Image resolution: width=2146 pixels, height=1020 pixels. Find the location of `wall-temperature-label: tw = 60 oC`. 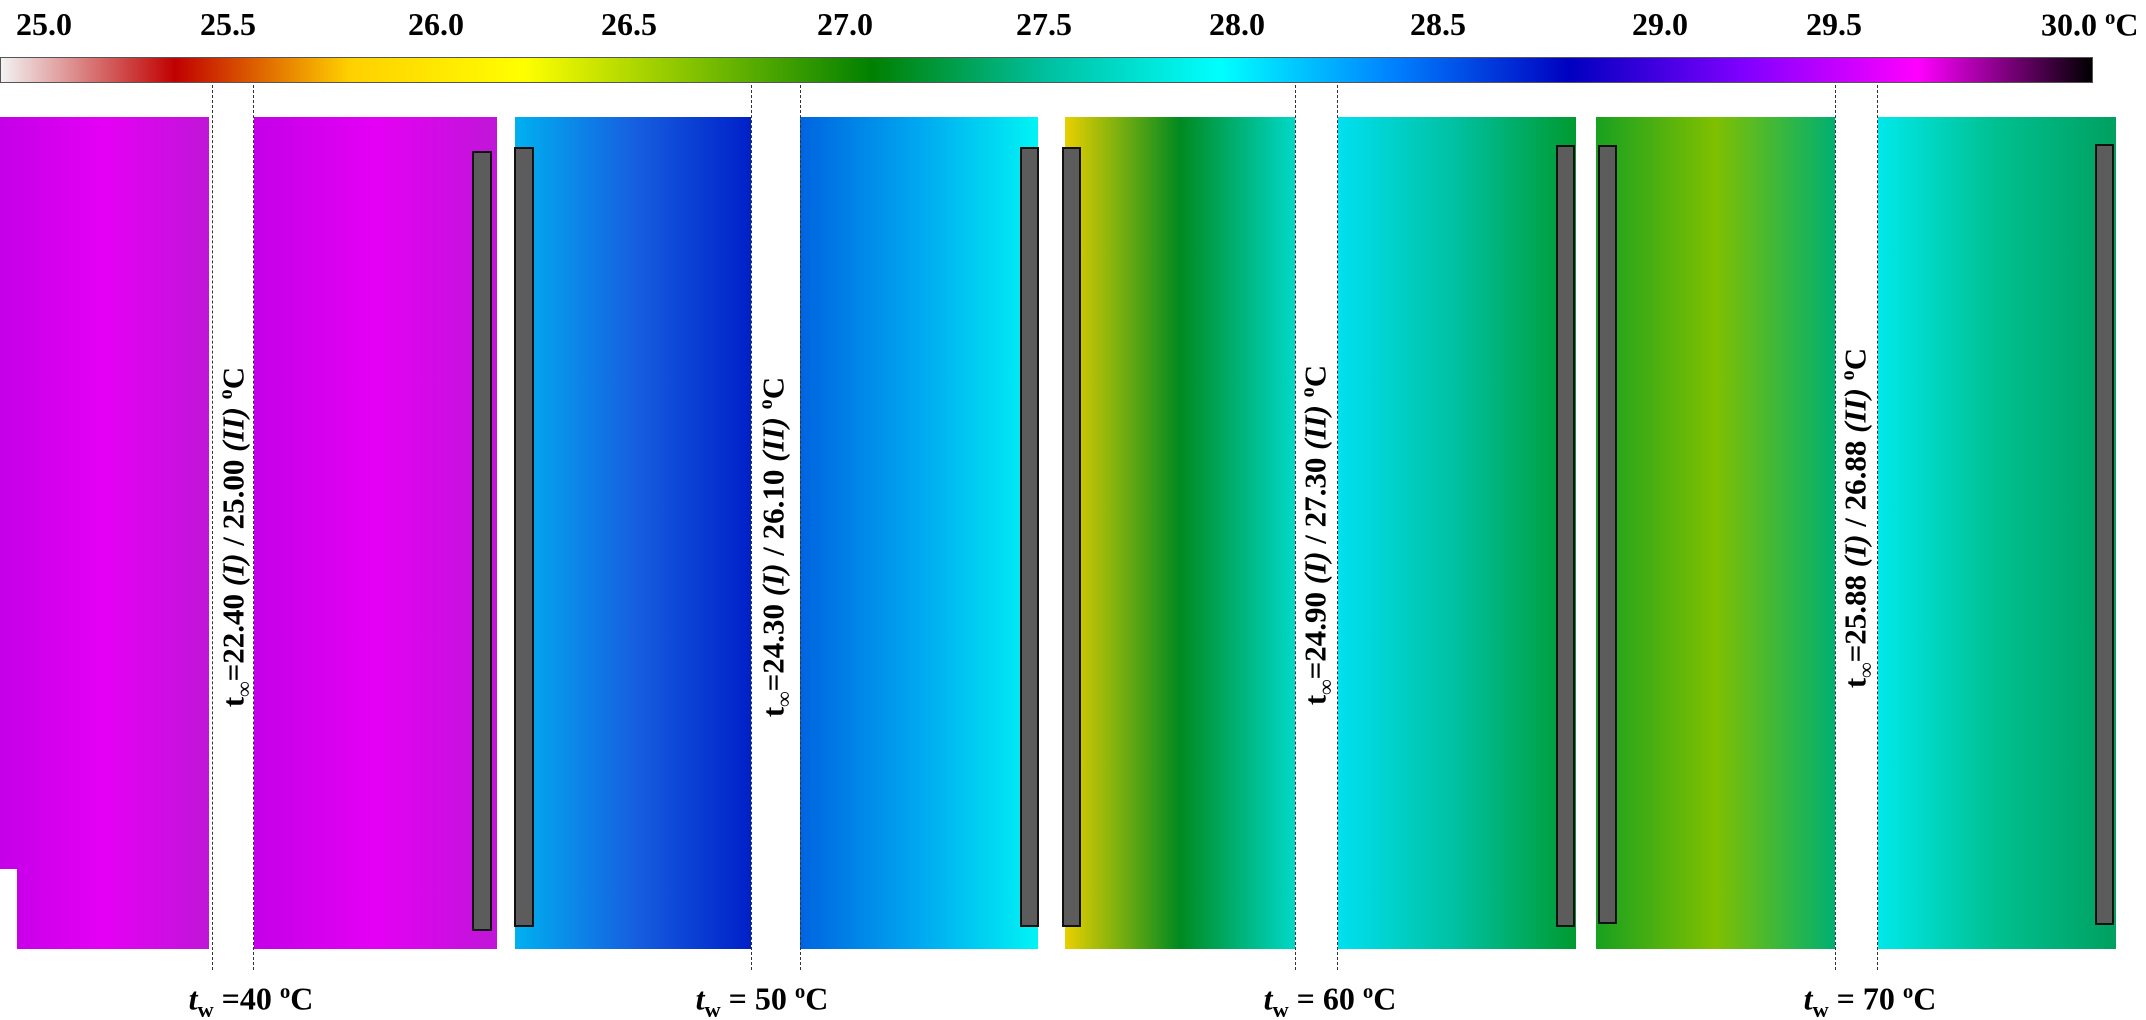

wall-temperature-label: tw = 60 oC is located at coordinates (1330, 1000).